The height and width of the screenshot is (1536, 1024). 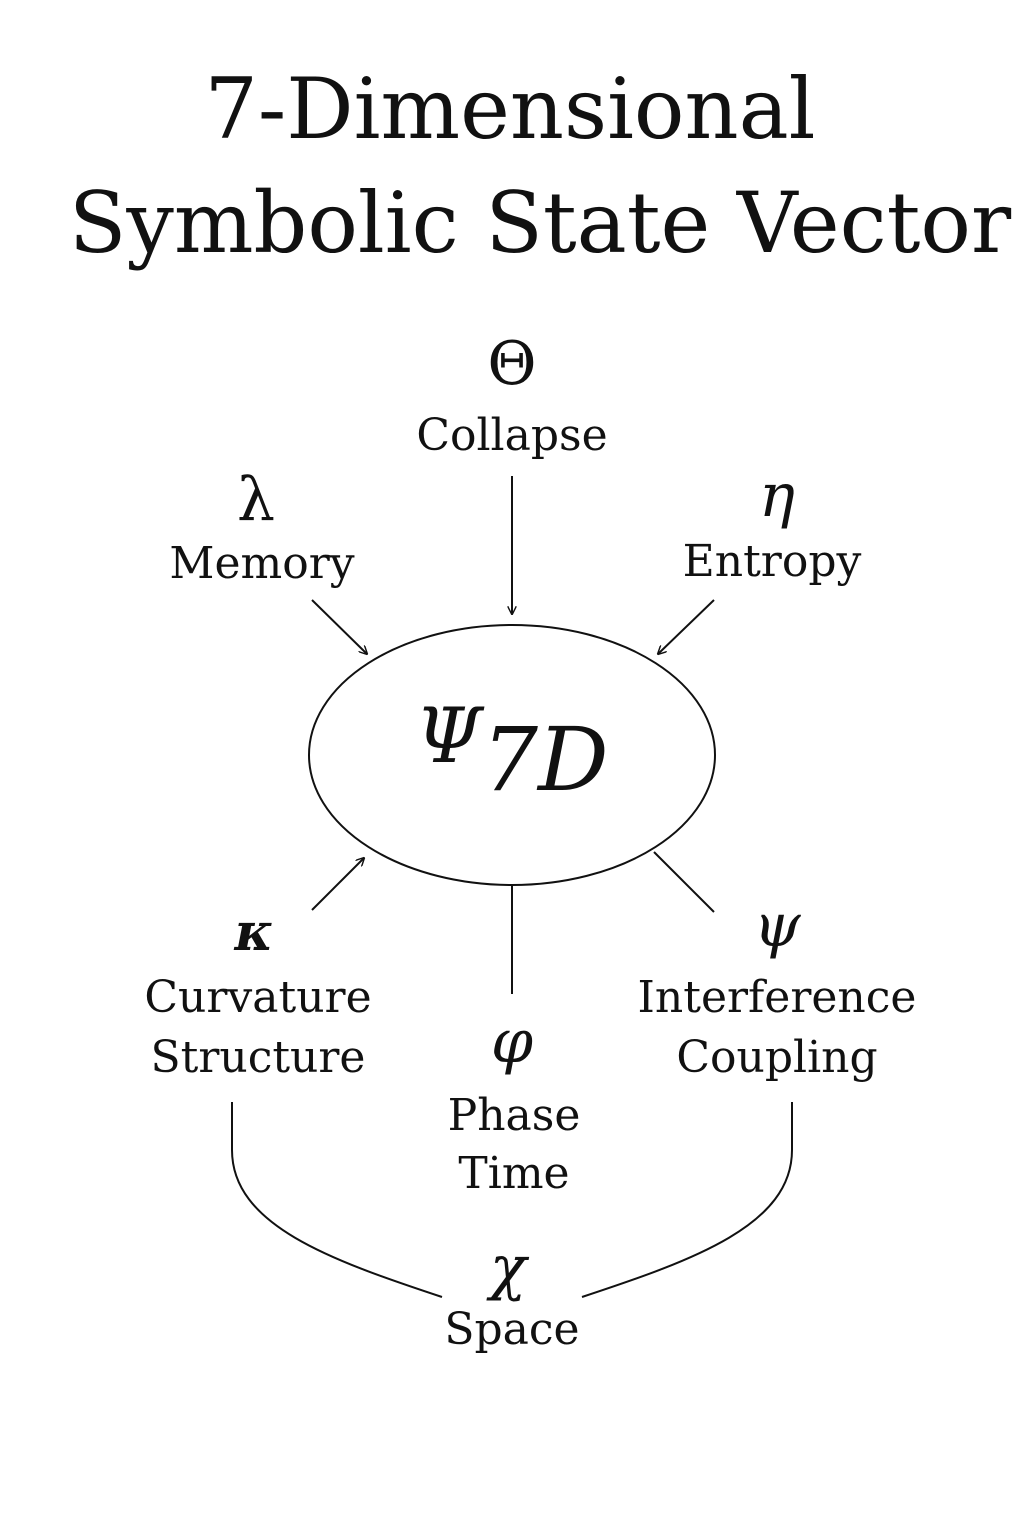 I want to click on space-symbol: χ, so click(x=508, y=1268).